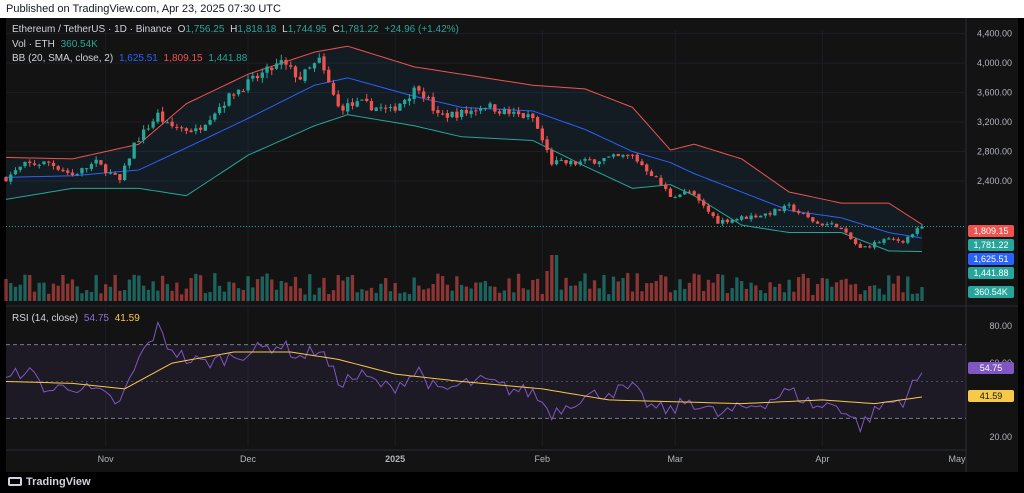 This screenshot has width=1024, height=493. Describe the element at coordinates (183, 58) in the screenshot. I see `bb-upper-value: 1,809.15` at that location.